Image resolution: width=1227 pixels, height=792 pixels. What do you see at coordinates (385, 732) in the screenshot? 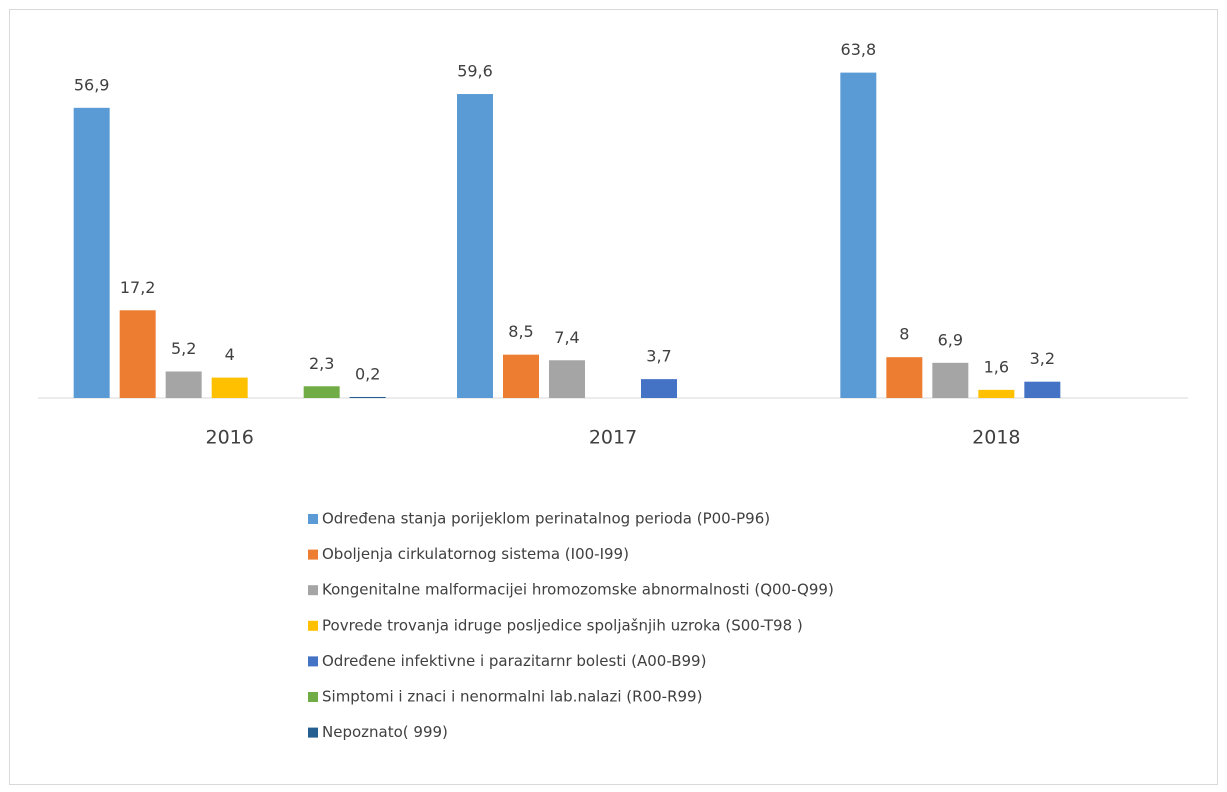
I see `legend-label: Nepoznato( 999)` at bounding box center [385, 732].